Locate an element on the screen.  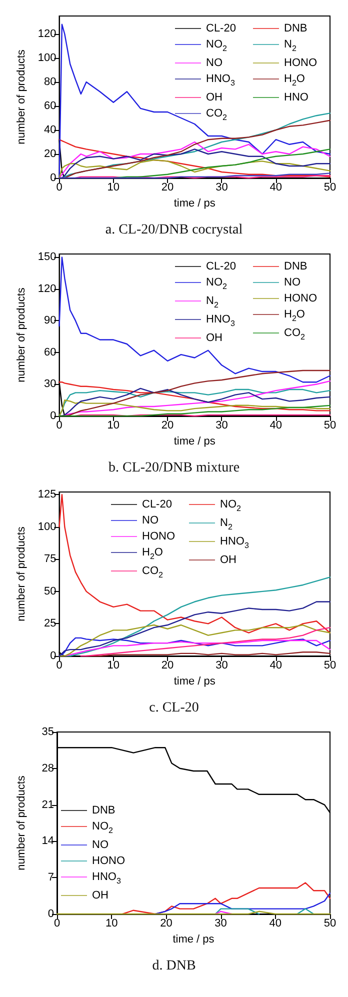
y-tick-label: 21 is located at coordinates (48, 804).